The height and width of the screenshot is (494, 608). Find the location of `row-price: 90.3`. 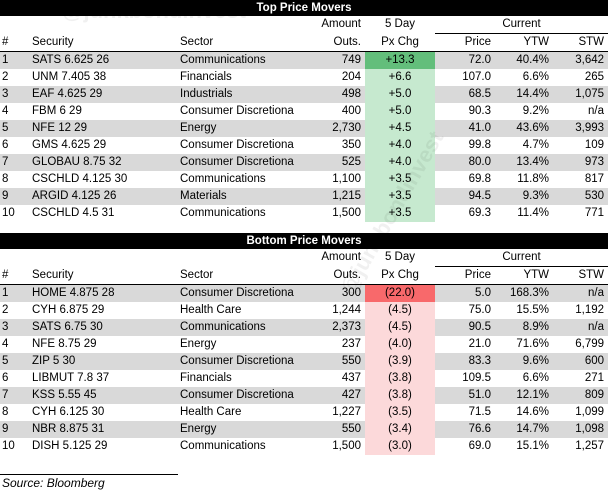

row-price: 90.3 is located at coordinates (479, 111).